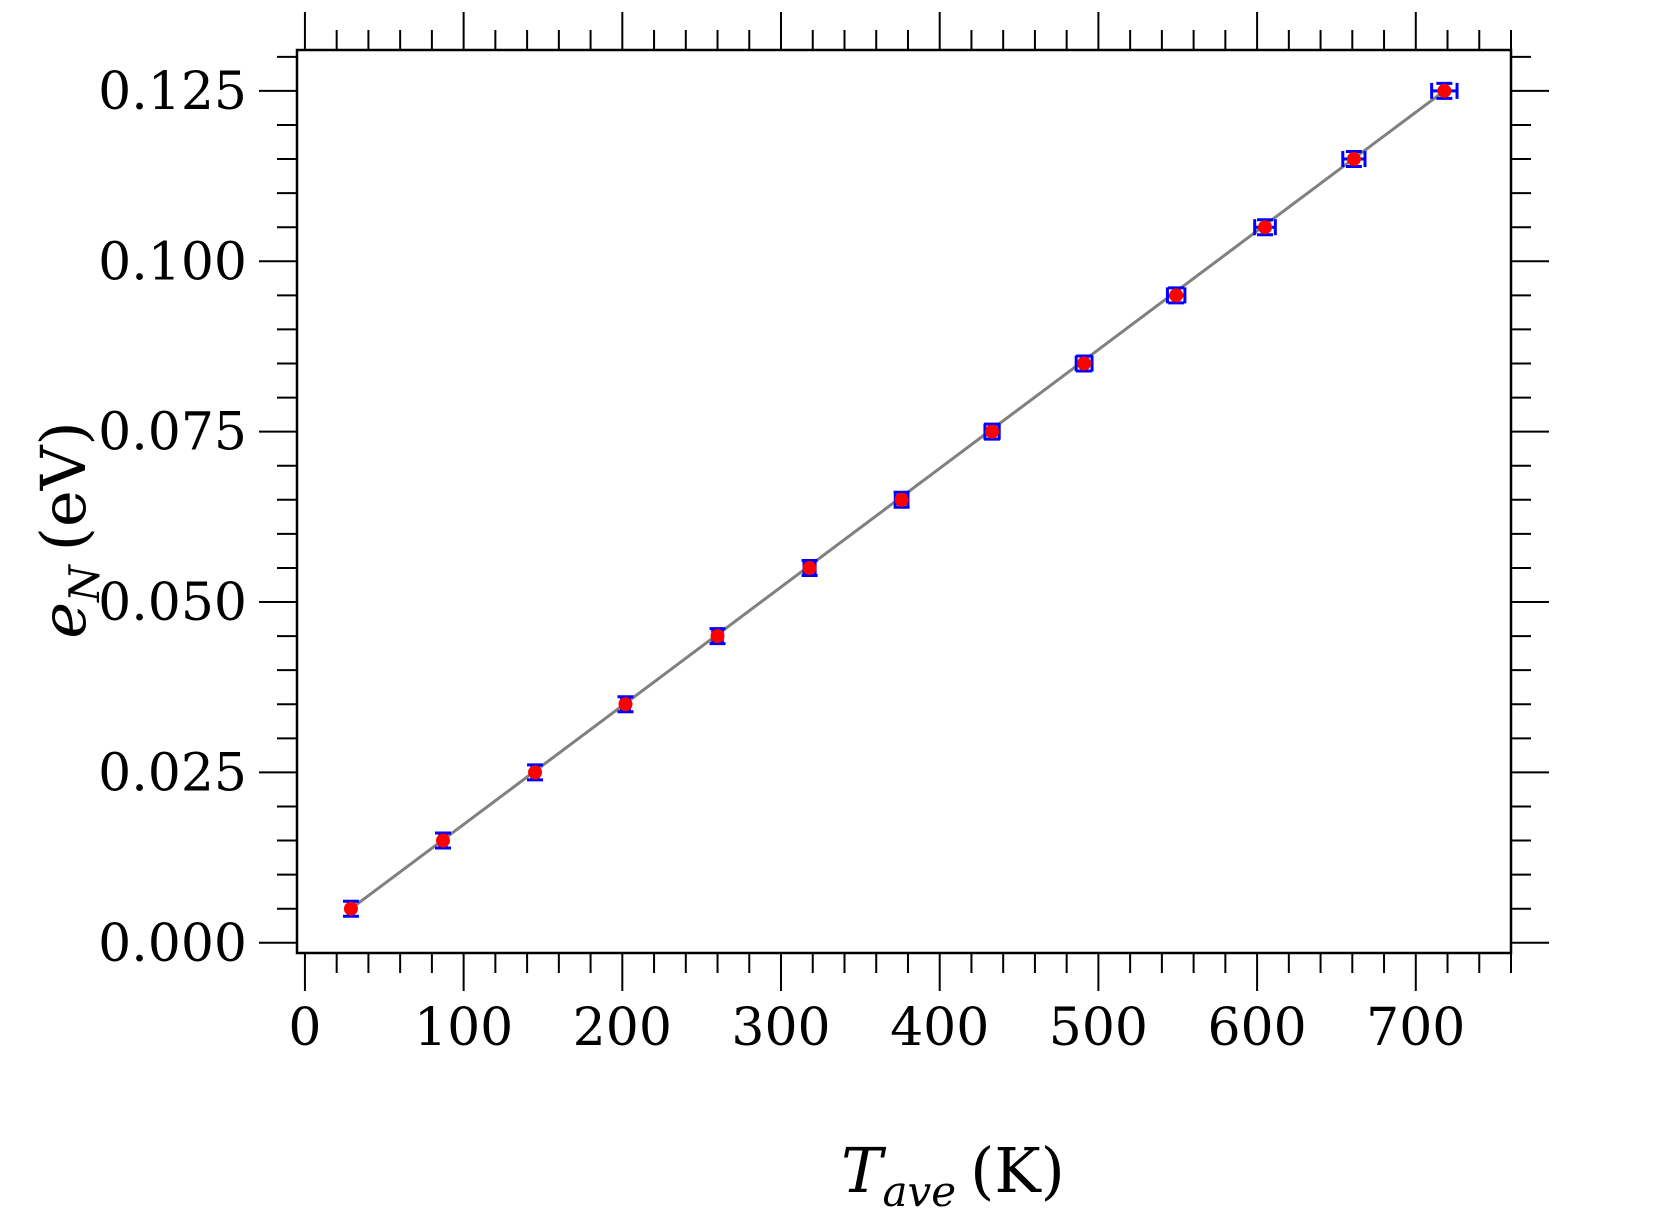 This screenshot has height=1225, width=1653. What do you see at coordinates (1415, 1028) in the screenshot?
I see `x-tick-label: 700` at bounding box center [1415, 1028].